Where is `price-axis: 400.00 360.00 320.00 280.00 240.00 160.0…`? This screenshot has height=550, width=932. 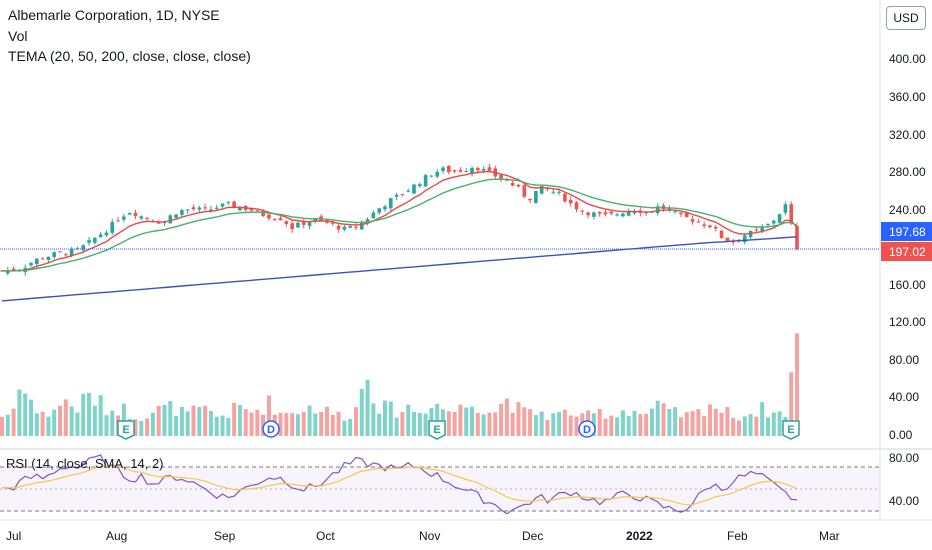
price-axis: 400.00 360.00 320.00 280.00 240.00 160.0… is located at coordinates (907, 172).